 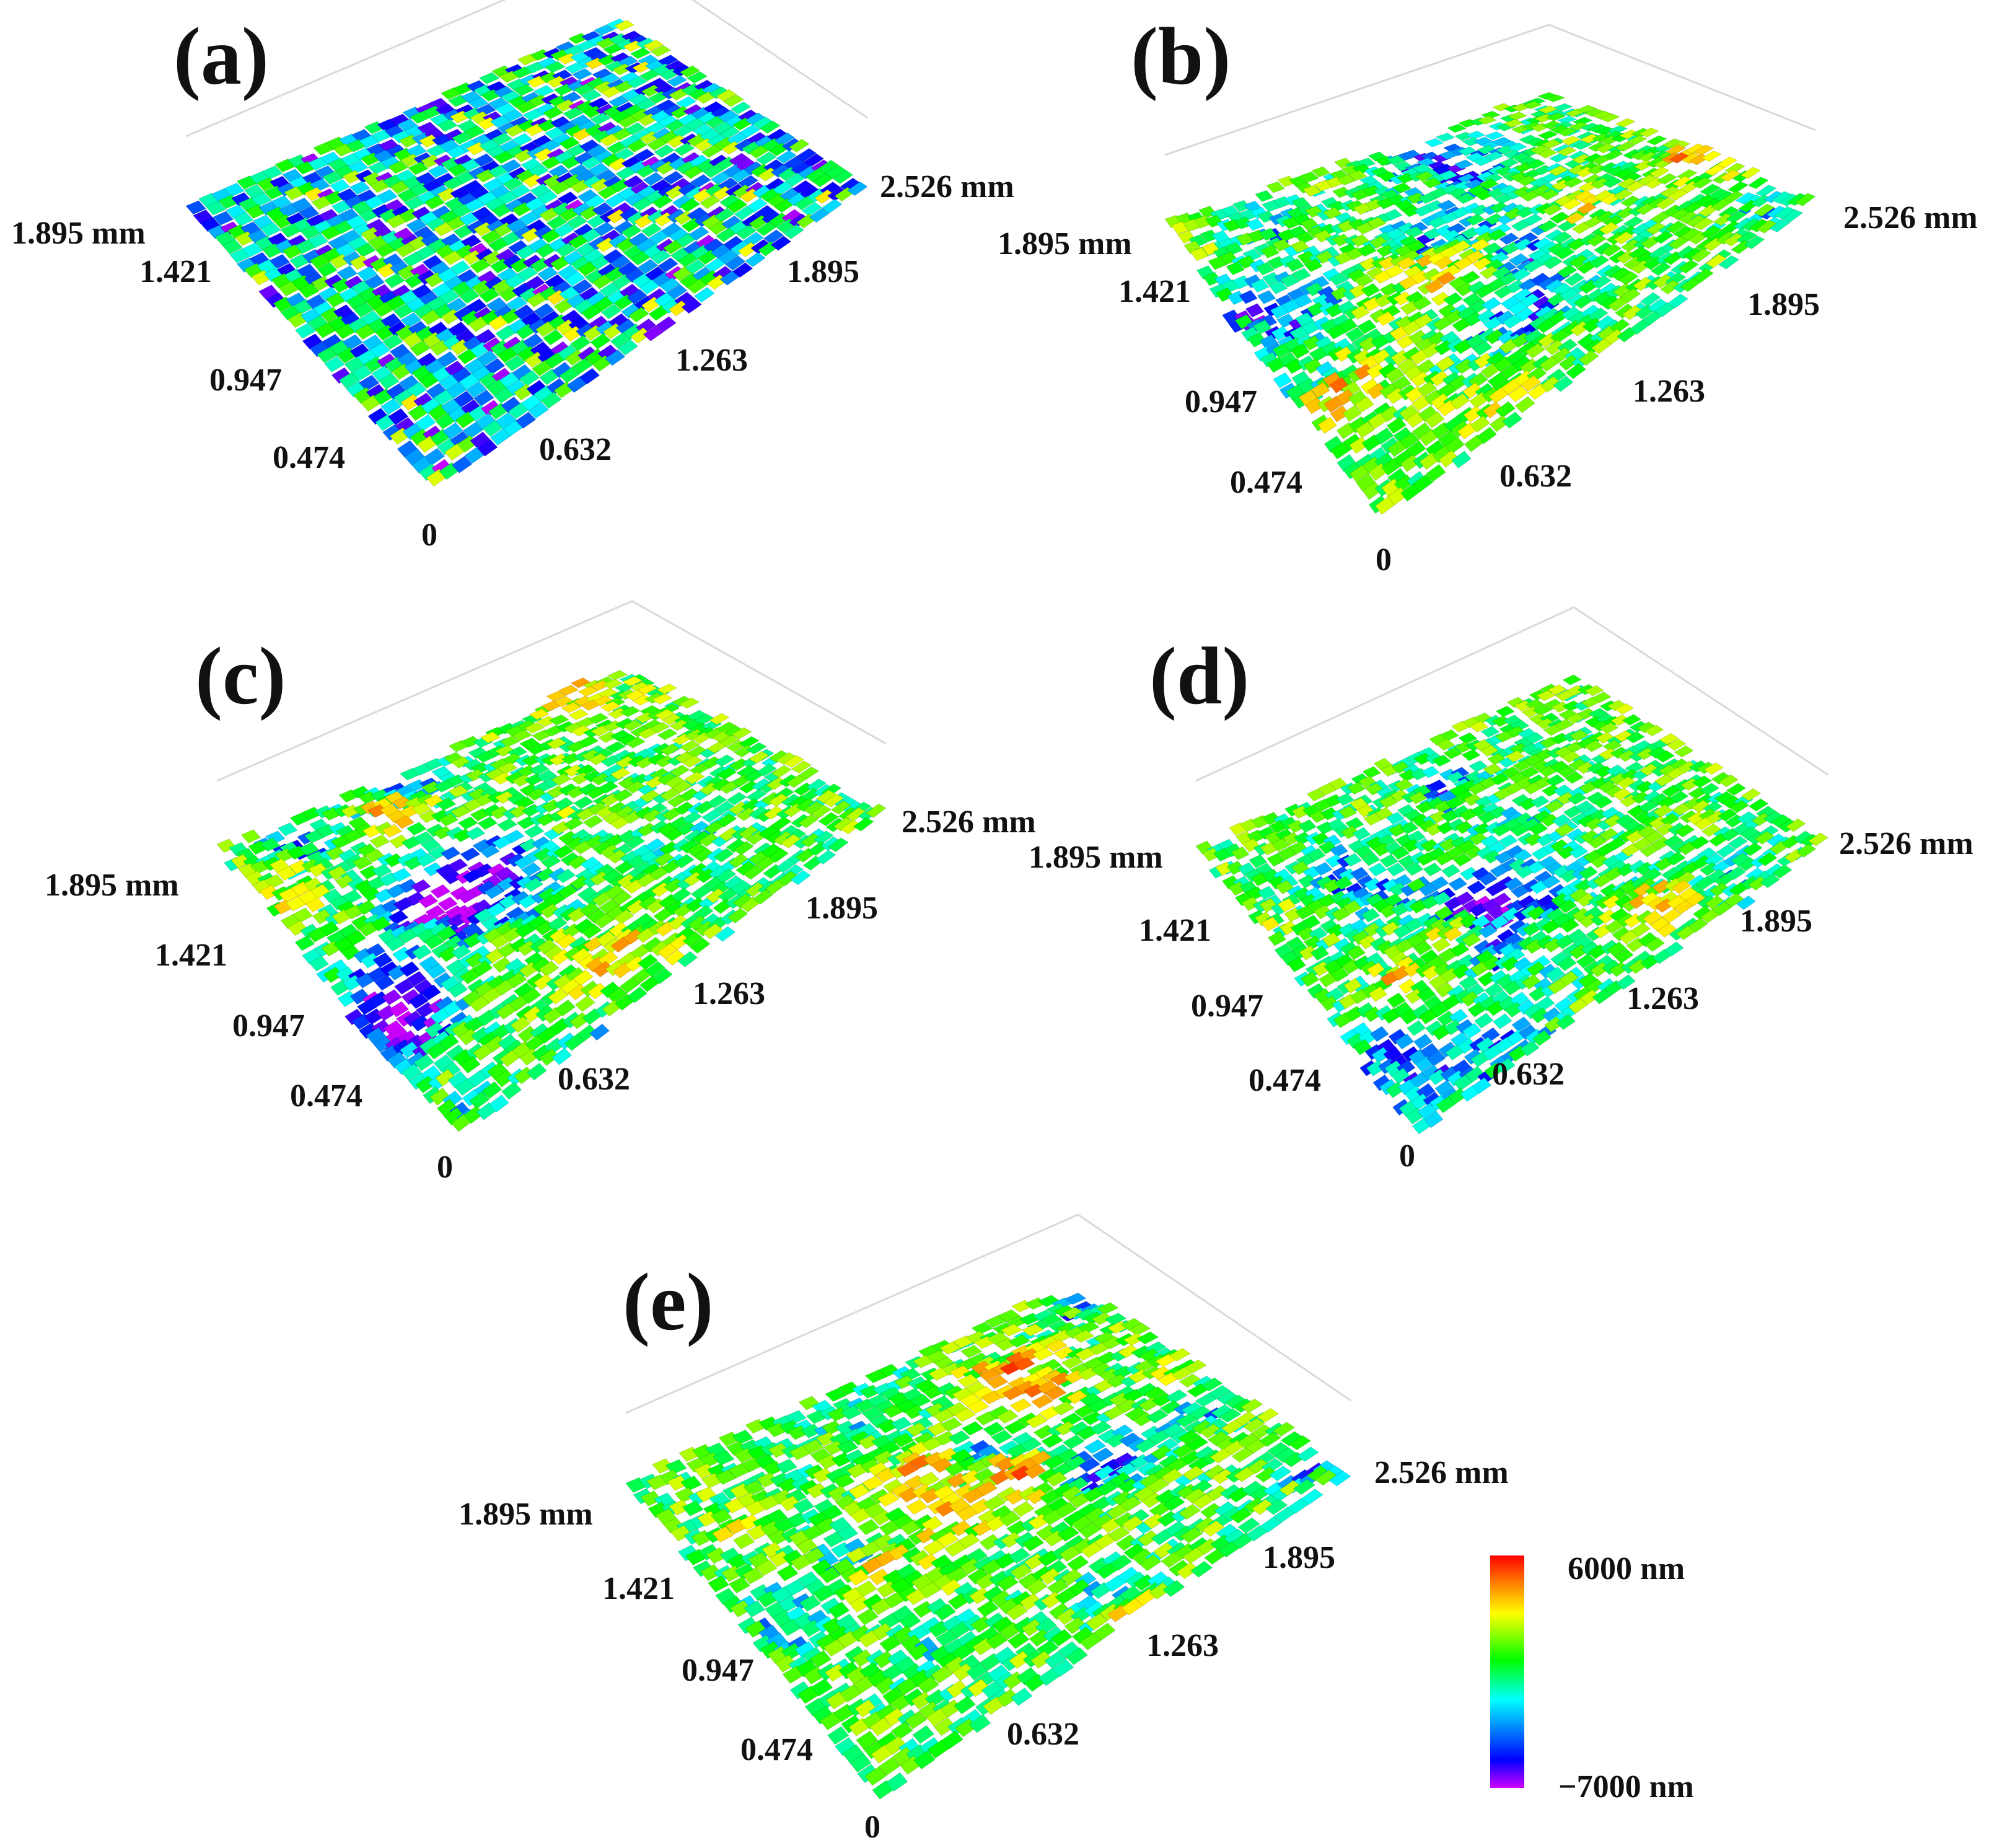 I want to click on tick-x-3-d: 0.632, so click(x=1528, y=1074).